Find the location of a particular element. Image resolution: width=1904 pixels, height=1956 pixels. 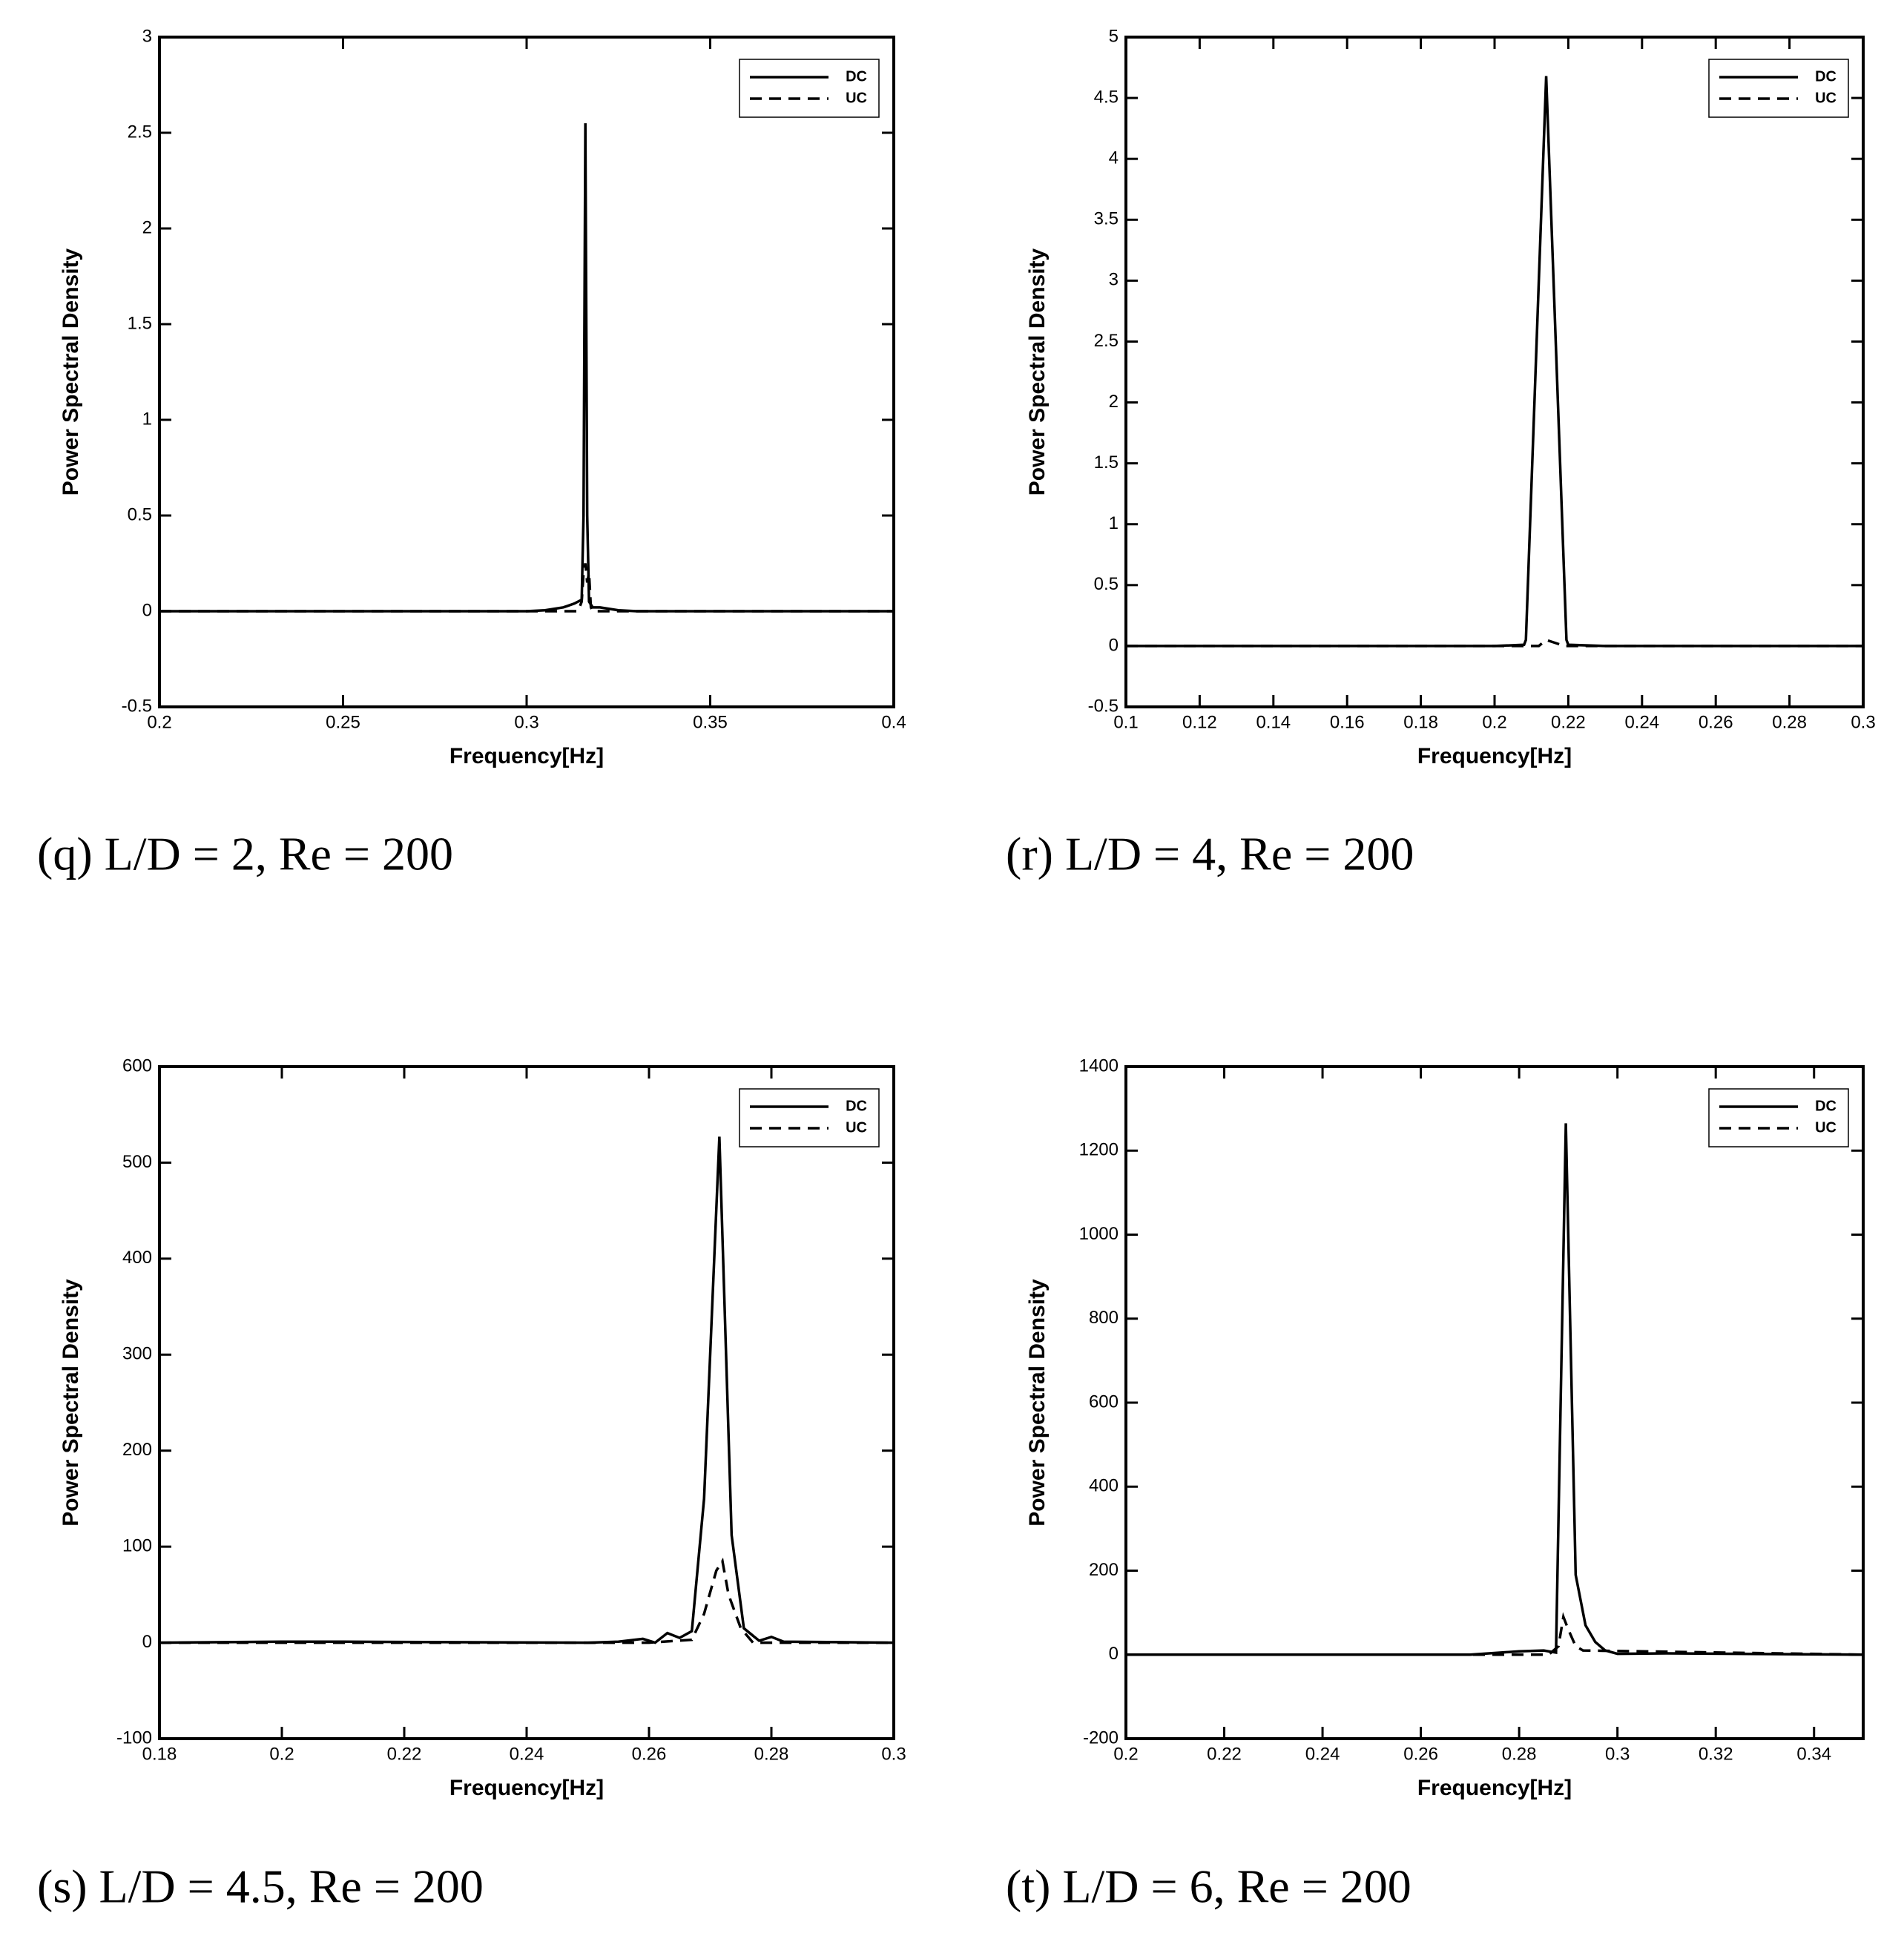

y-tick-label: -100 is located at coordinates (134, 1738).